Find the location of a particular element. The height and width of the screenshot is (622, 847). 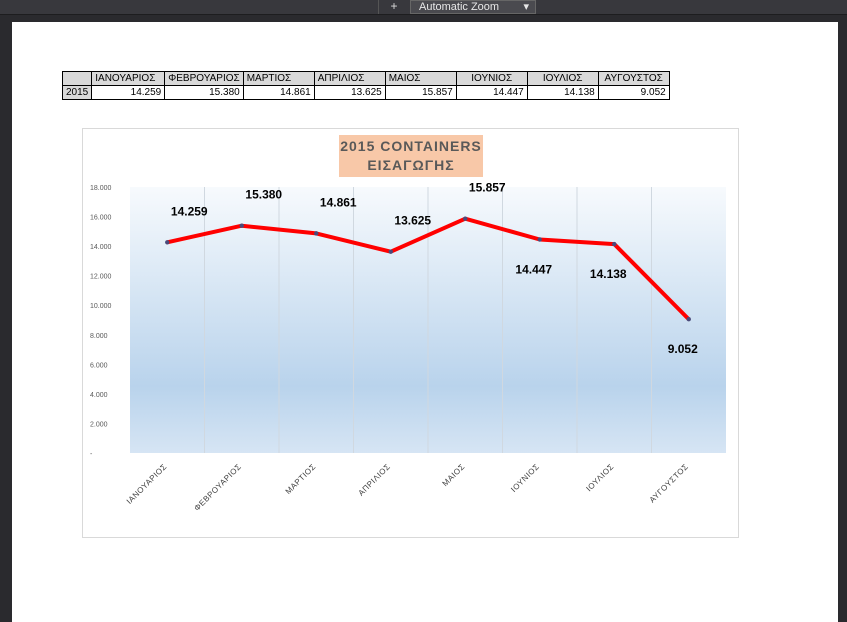

y-tick-label: 6.000 is located at coordinates (99, 365).